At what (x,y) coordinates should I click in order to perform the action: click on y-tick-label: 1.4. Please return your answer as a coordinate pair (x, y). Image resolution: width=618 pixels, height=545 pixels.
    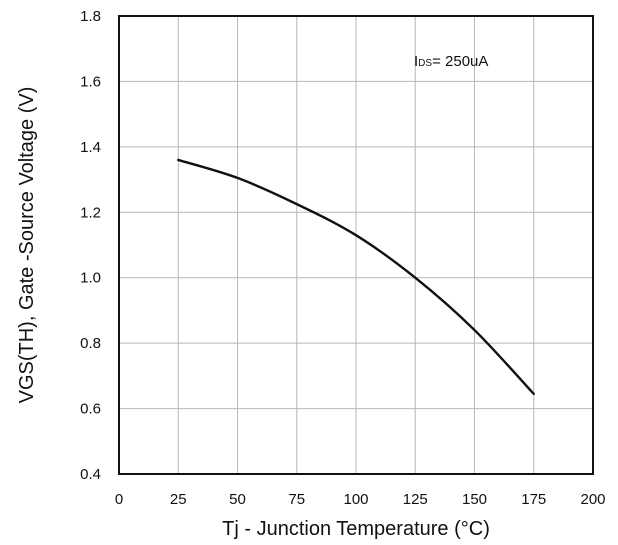
    Looking at the image, I should click on (90, 147).